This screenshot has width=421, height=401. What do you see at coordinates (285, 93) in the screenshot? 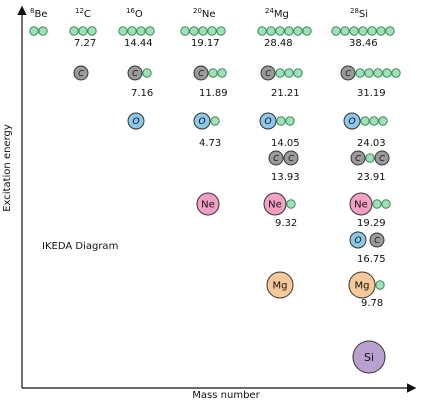
I see `value-mg24-c: 21.21` at bounding box center [285, 93].